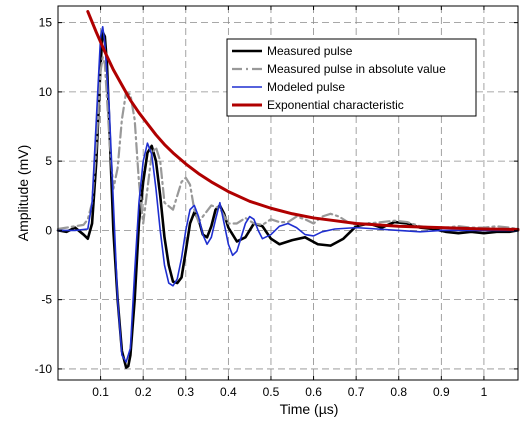  What do you see at coordinates (310, 51) in the screenshot?
I see `legend-label-1: Measured pulse` at bounding box center [310, 51].